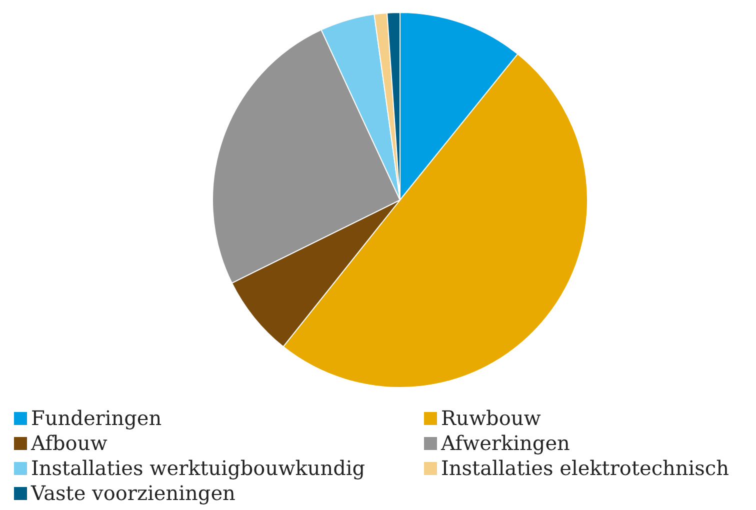 This screenshot has width=756, height=510. Describe the element at coordinates (198, 468) in the screenshot. I see `legend-label: Installaties werktuigbouwkundig` at that location.